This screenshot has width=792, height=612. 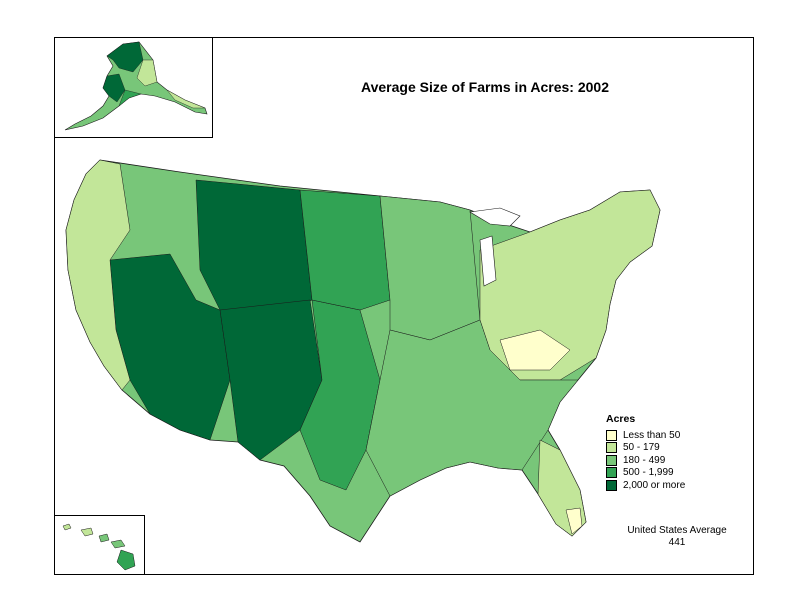 I want to click on region-southwest, so click(x=271, y=380).